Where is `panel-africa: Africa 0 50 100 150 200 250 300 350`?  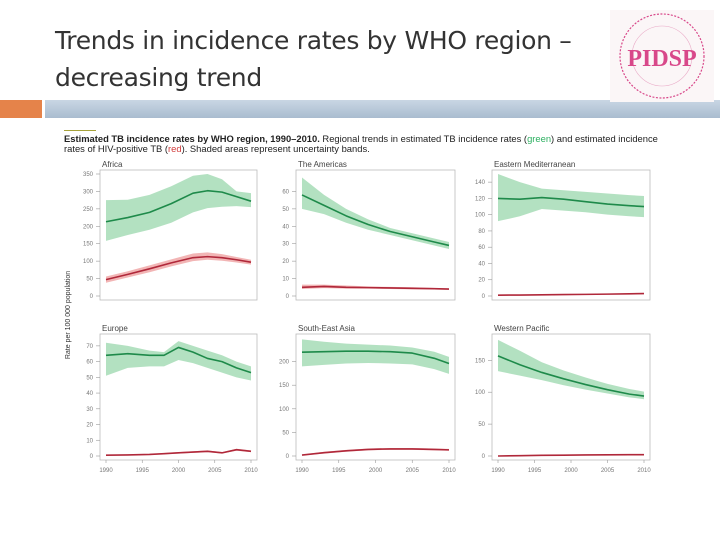
panel-africa: Africa 0 50 100 150 200 250 300 350 is located at coordinates (170, 230).